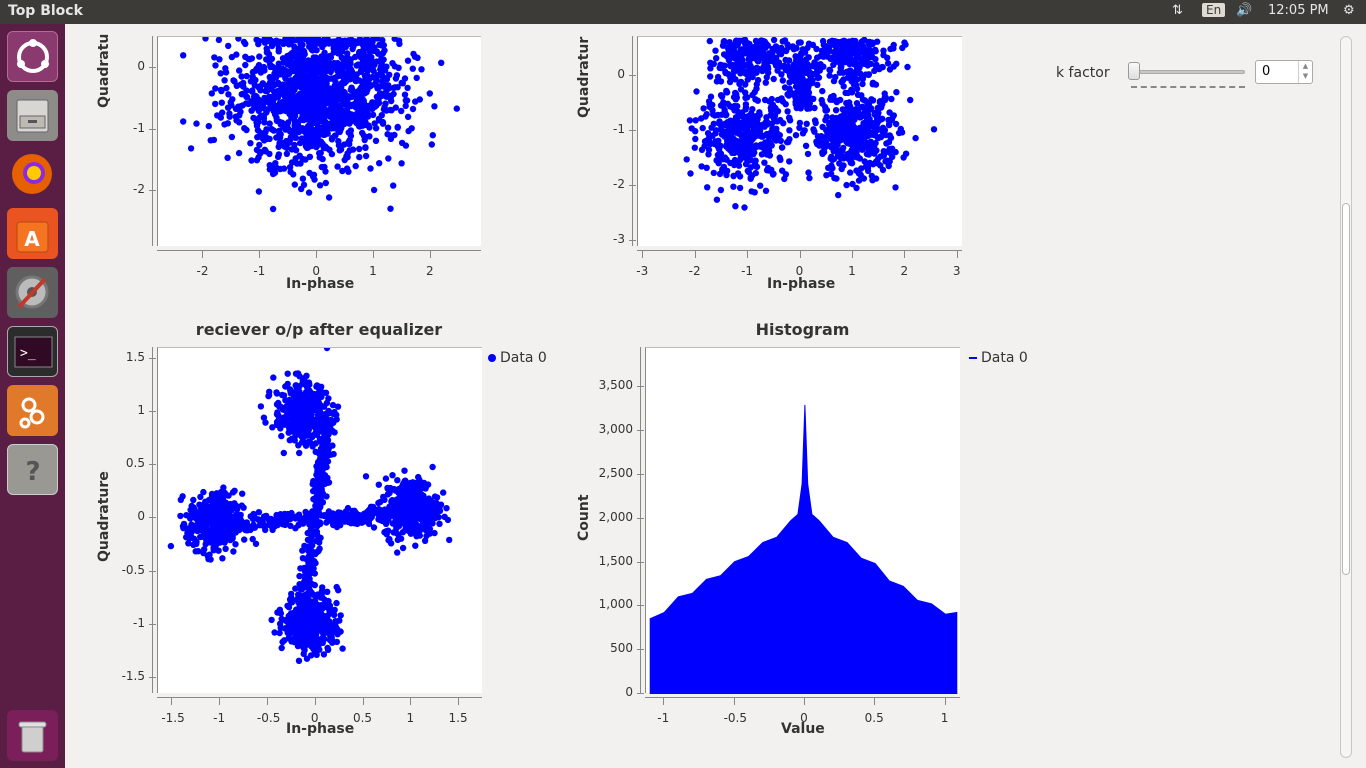  Describe the element at coordinates (373, 271) in the screenshot. I see `x-tick-label: 1` at that location.